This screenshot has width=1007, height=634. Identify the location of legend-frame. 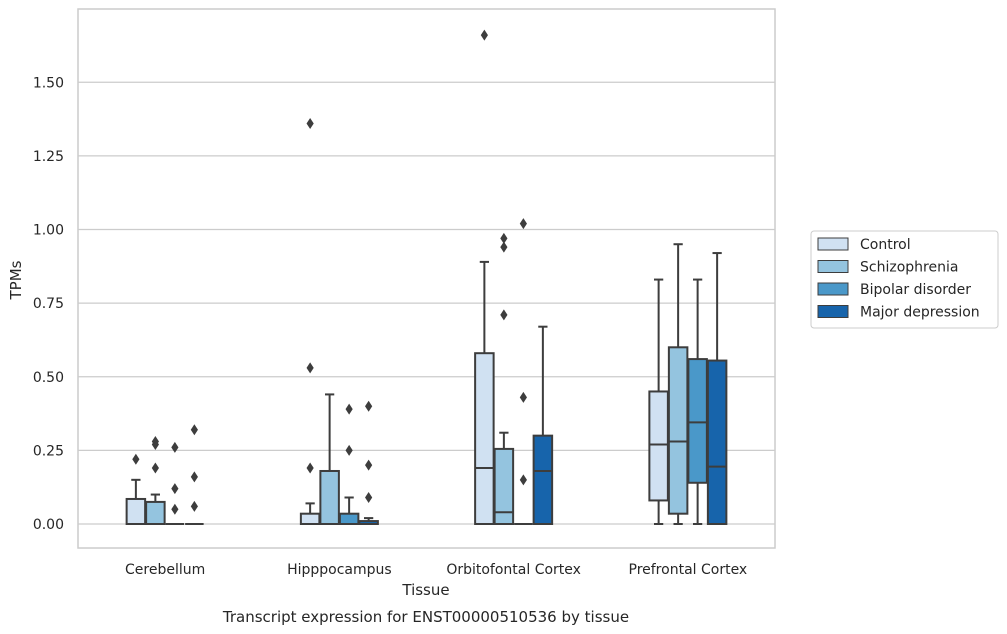
(904, 279).